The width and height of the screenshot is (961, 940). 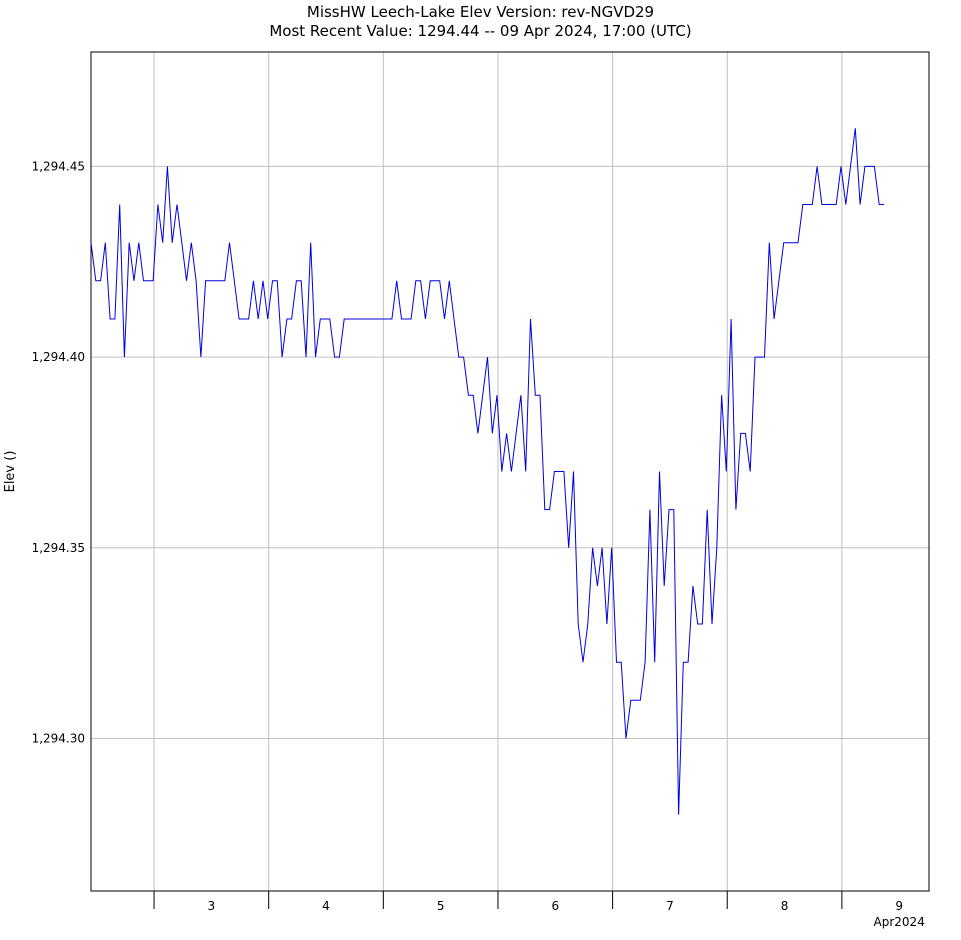 I want to click on y-axis-label: Elev (), so click(x=10, y=472).